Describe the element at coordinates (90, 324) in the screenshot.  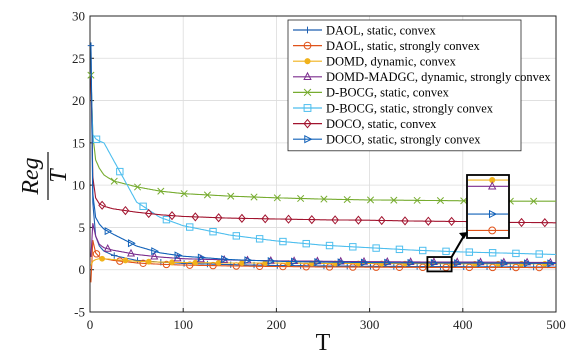
I see `x-tick-label: 0` at that location.